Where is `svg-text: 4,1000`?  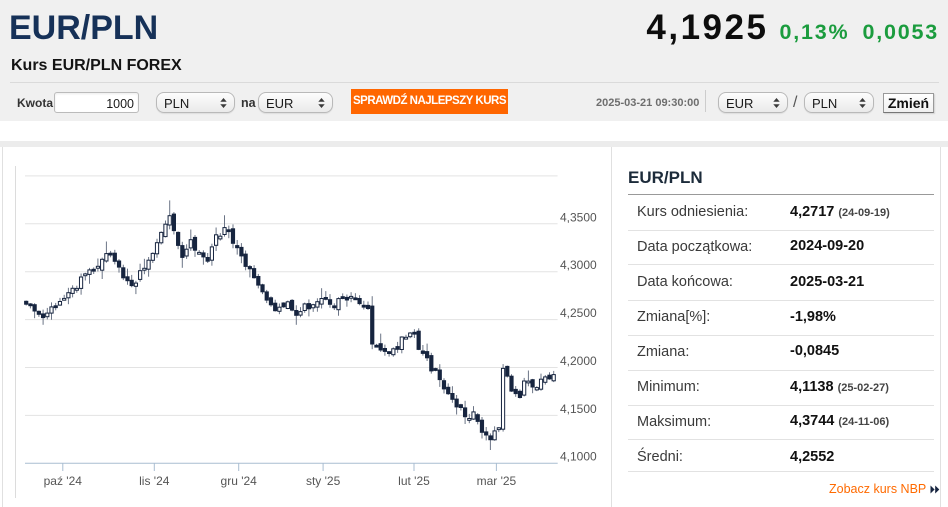
svg-text: 4,1000 is located at coordinates (578, 457).